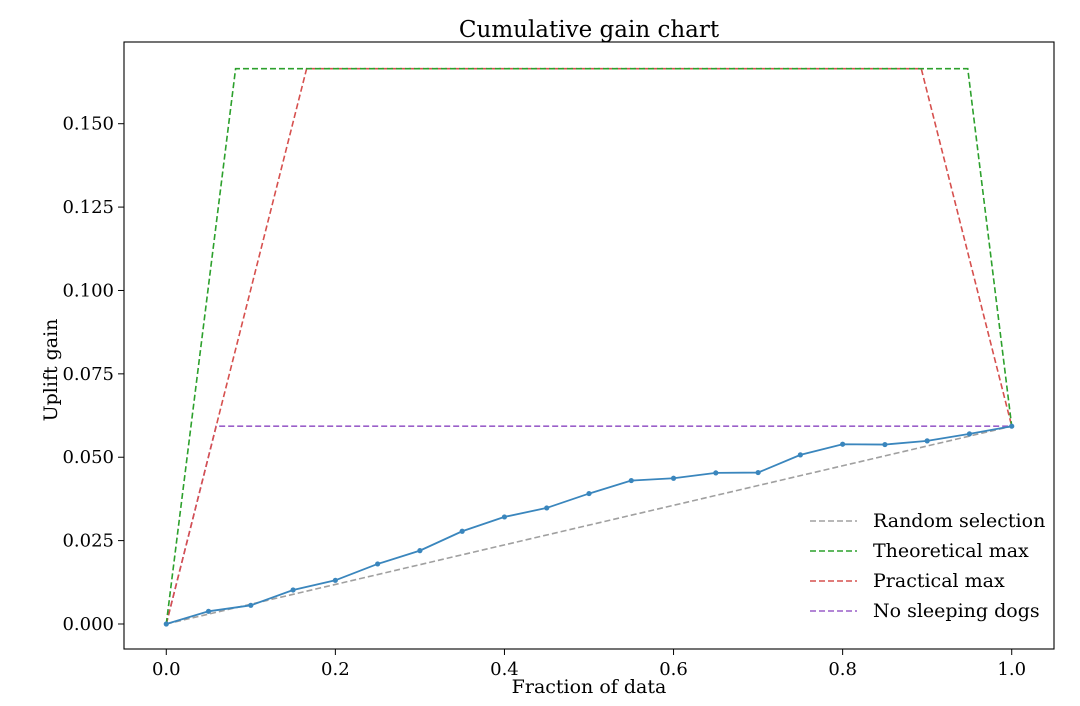 The image size is (1080, 706). What do you see at coordinates (51, 370) in the screenshot?
I see `y-axis-label: Uplift gain` at bounding box center [51, 370].